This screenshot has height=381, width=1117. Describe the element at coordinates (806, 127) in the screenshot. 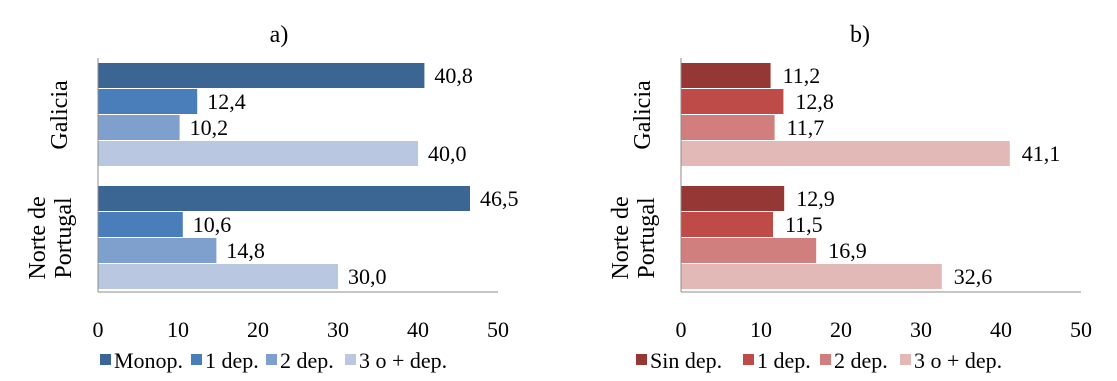

I see `data-label: 11,7` at that location.